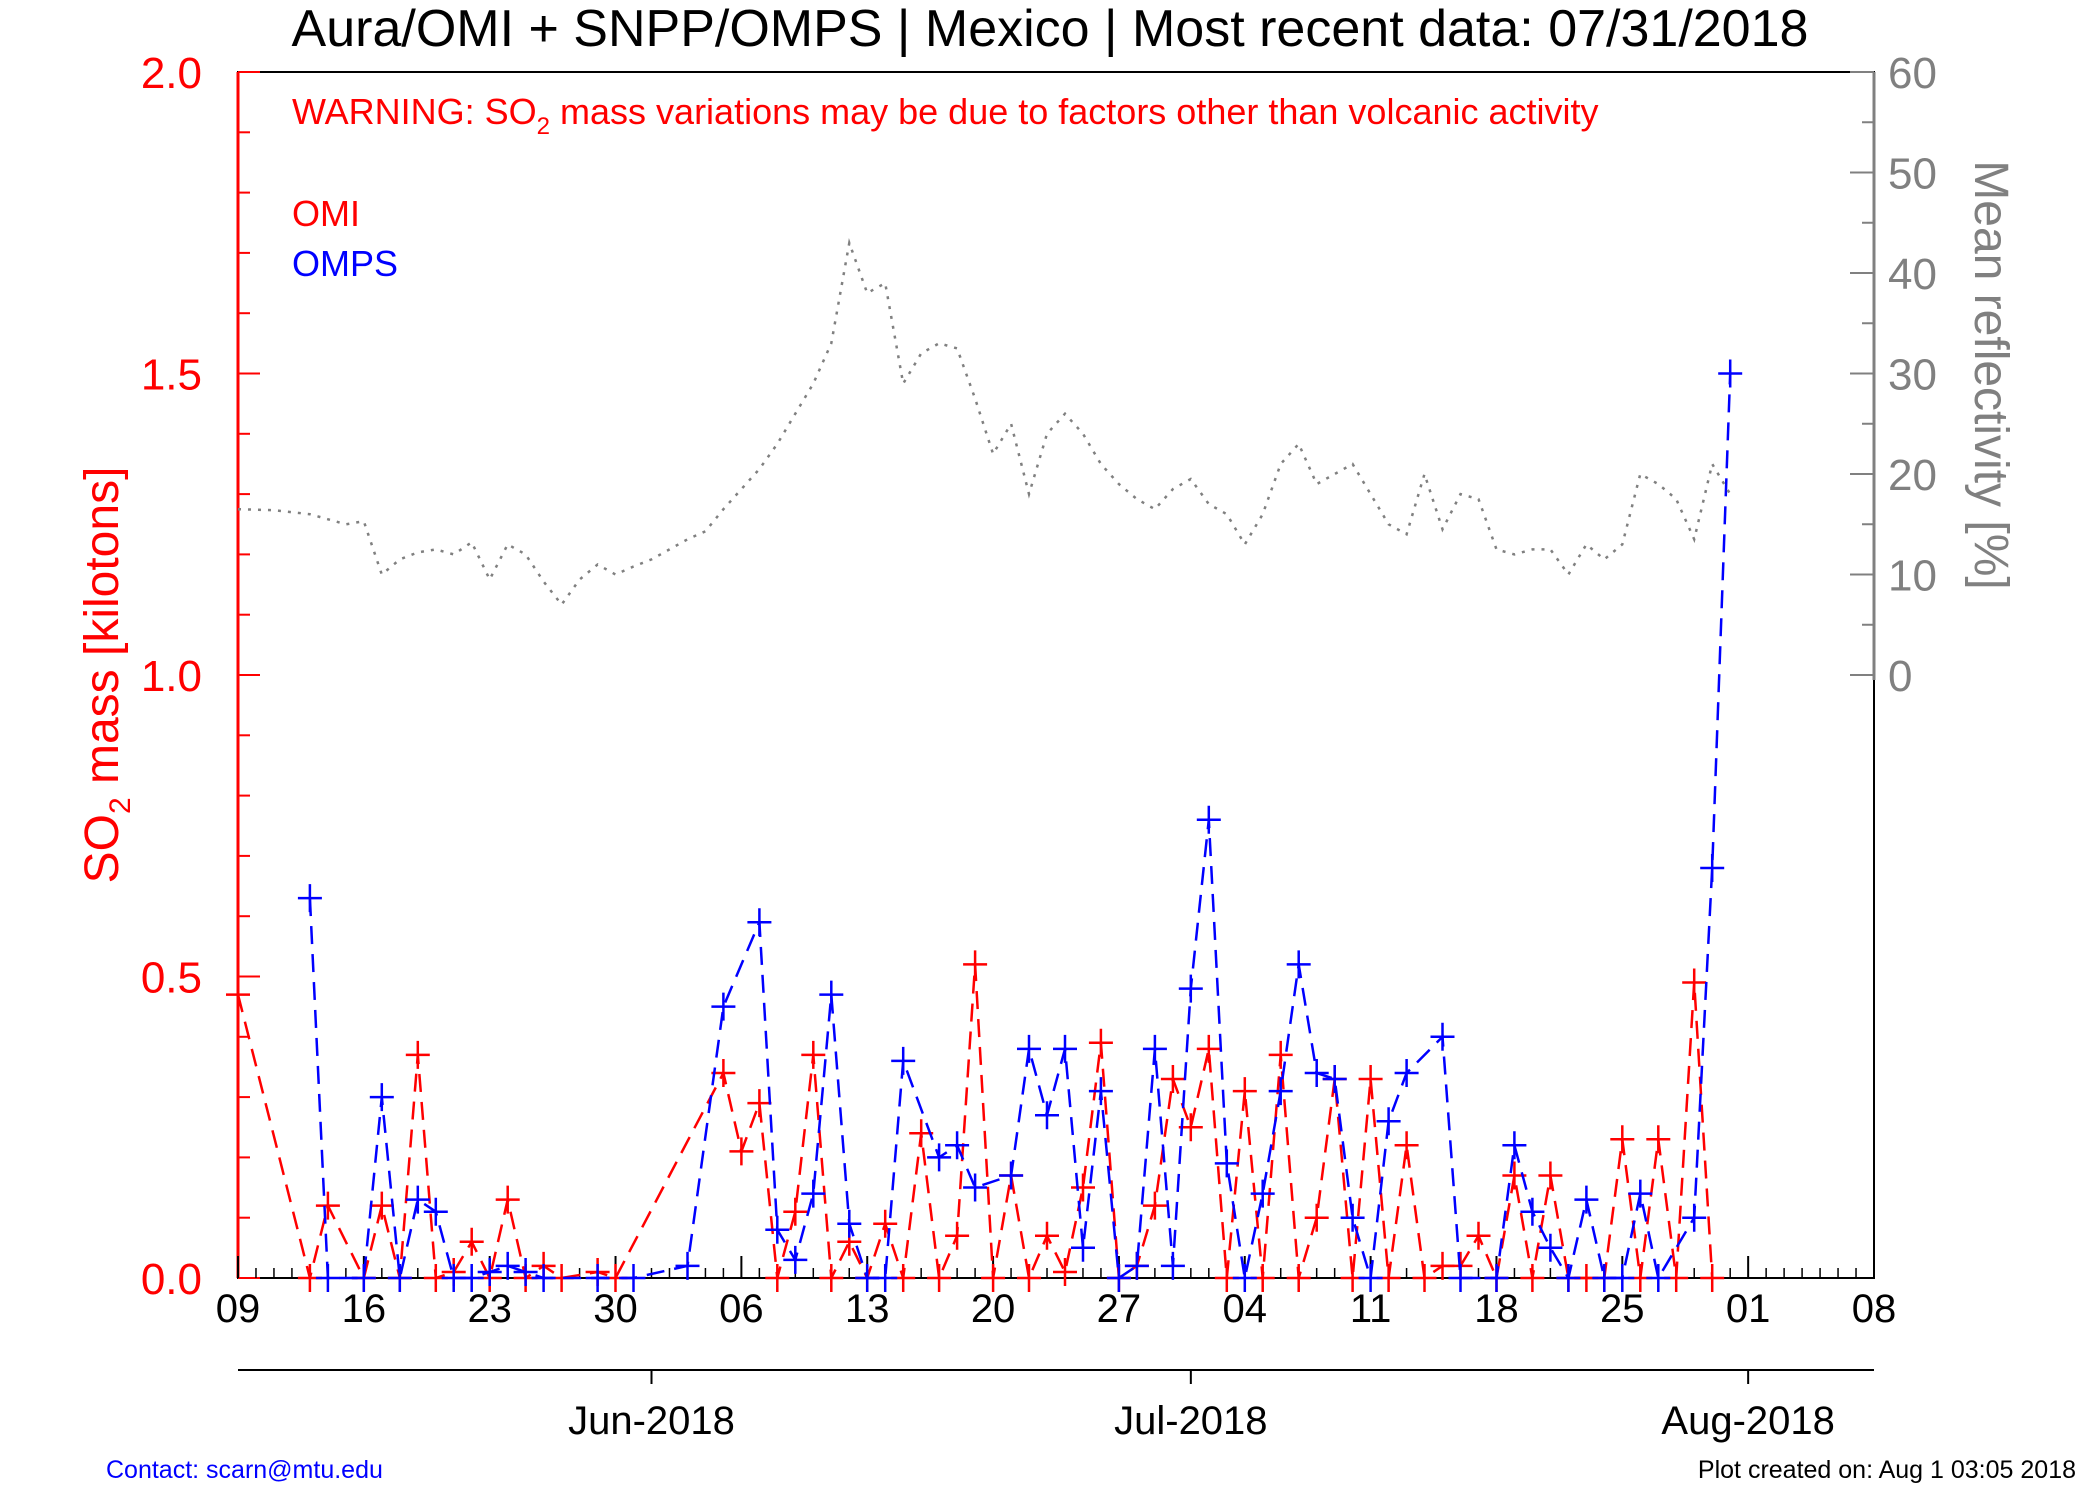 The width and height of the screenshot is (2100, 1500). I want to click on right-tick-label: 10, so click(1912, 576).